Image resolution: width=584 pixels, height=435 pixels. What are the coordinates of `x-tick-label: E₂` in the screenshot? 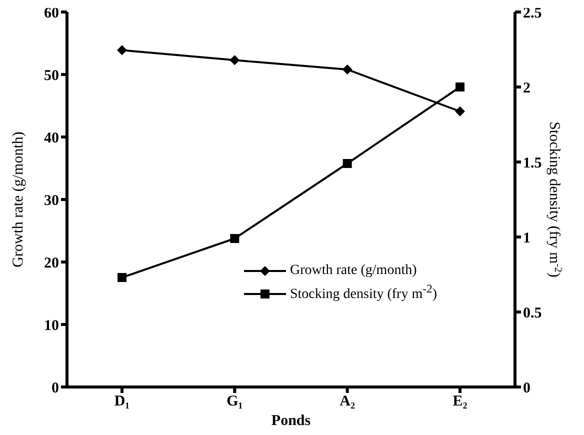 It's located at (460, 402).